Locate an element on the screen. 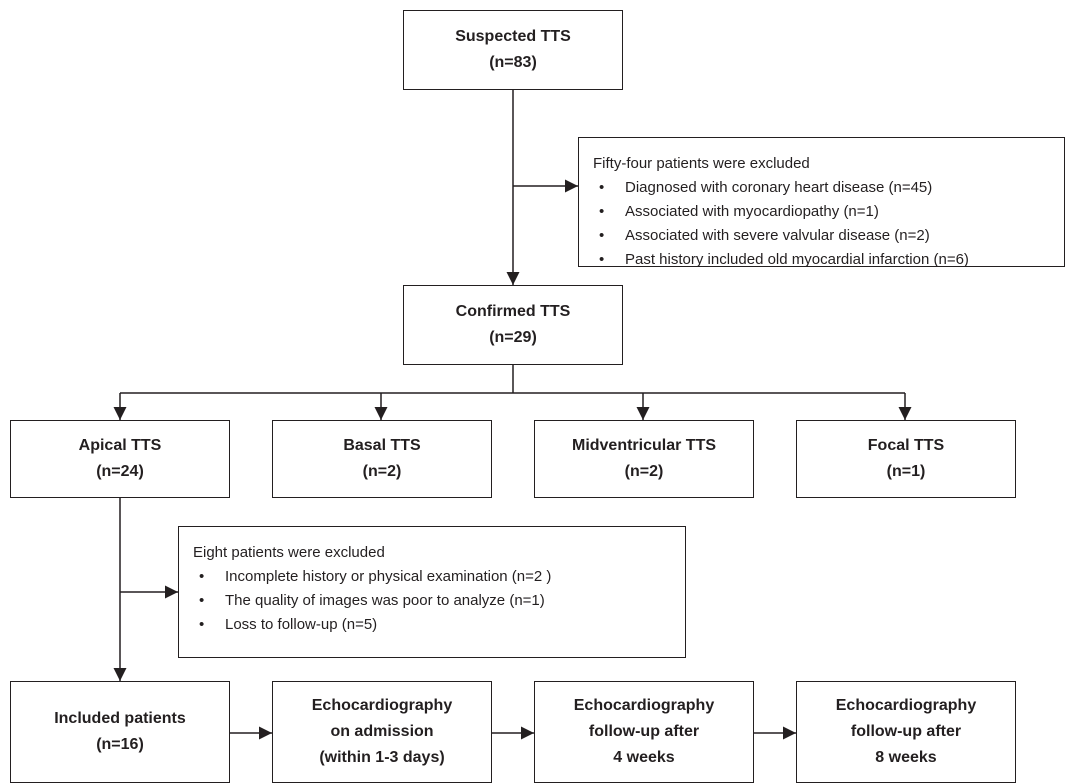 The image size is (1075, 783). basal-tts-title: Basal TTS is located at coordinates (382, 445).